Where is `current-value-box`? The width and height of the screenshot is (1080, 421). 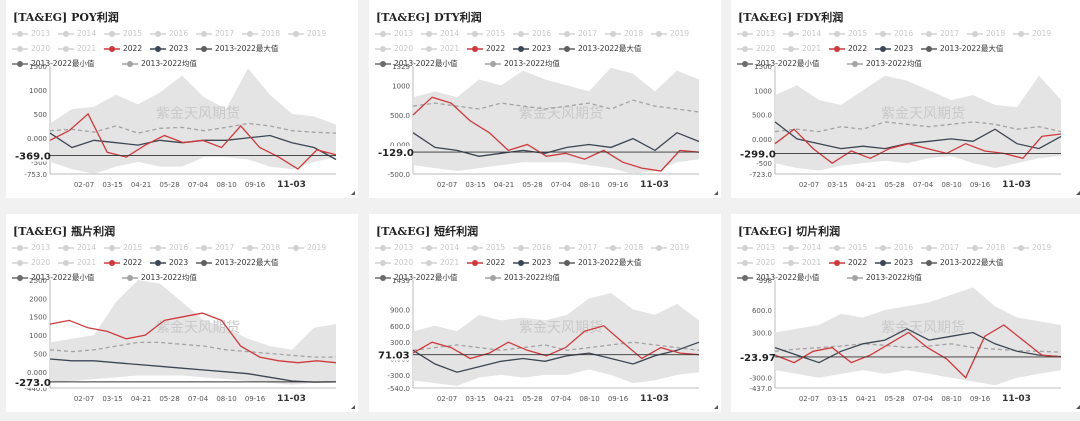 current-value-box is located at coordinates (392, 152).